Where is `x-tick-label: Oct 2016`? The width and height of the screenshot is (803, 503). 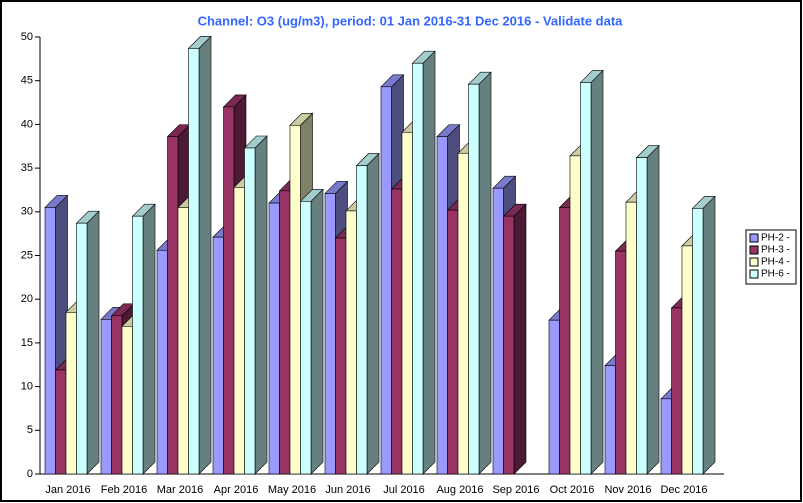 x-tick-label: Oct 2016 is located at coordinates (572, 490).